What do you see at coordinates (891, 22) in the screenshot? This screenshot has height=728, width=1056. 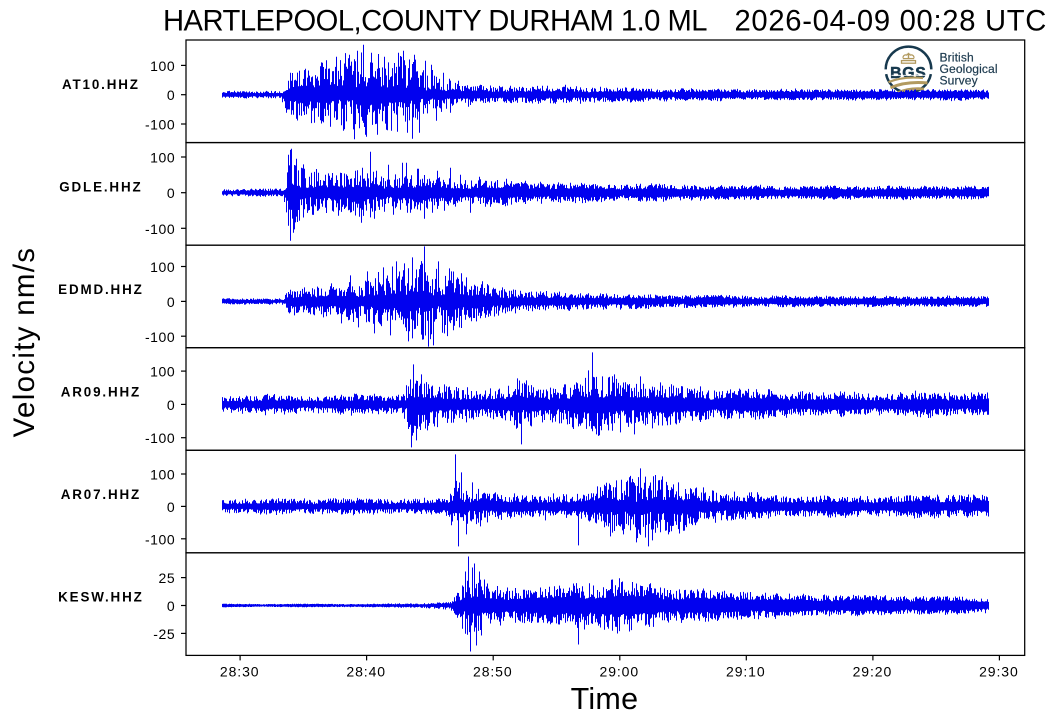 I see `svg-text: 2026-04-09 00:28 UTC` at bounding box center [891, 22].